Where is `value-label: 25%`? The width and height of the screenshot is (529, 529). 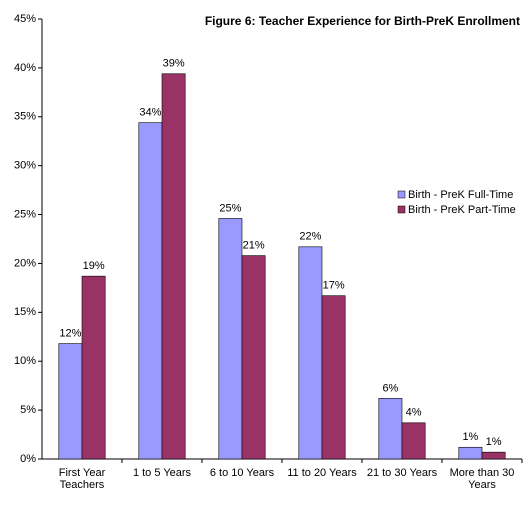 value-label: 25% is located at coordinates (230, 208).